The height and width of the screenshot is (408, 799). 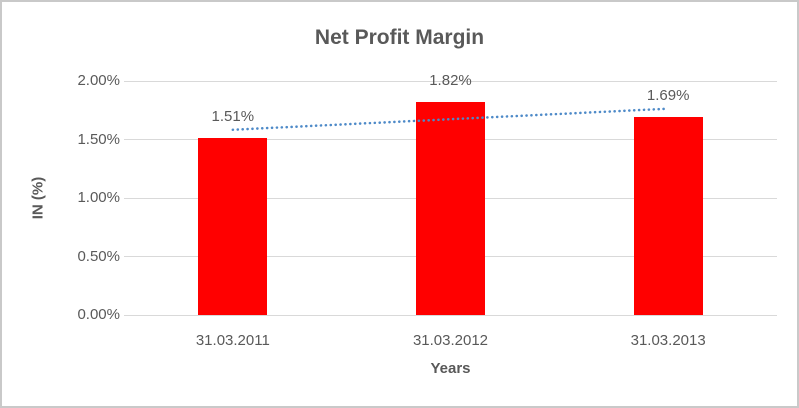 I want to click on y-tick-label: 1.00%, so click(x=98, y=197).